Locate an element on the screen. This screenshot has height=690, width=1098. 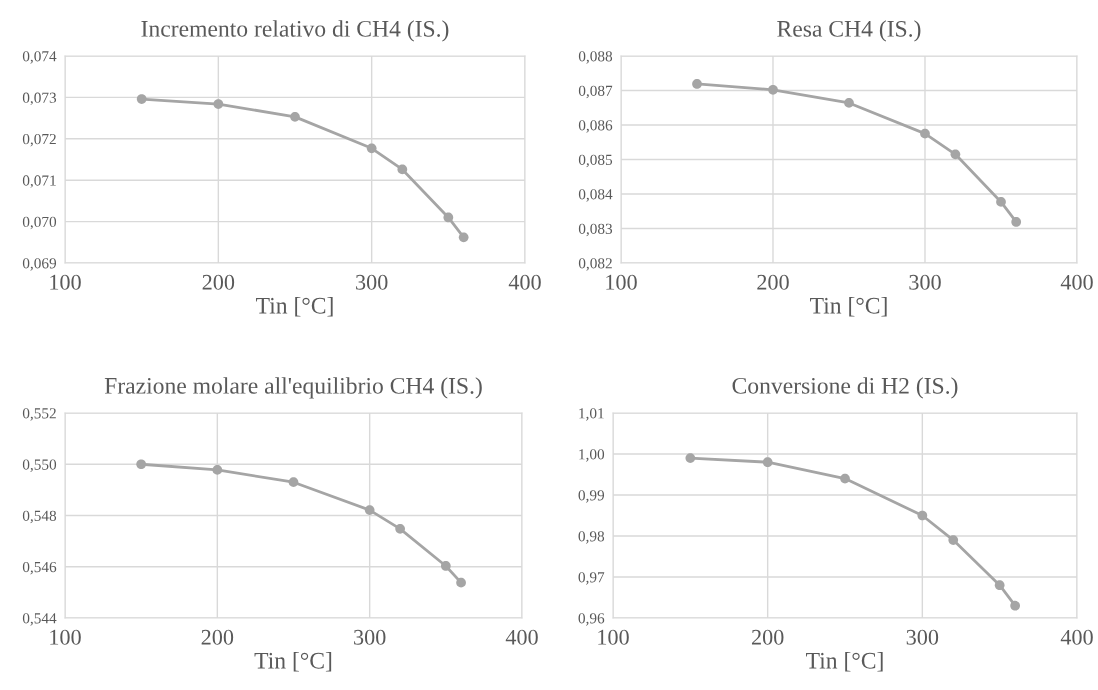
y-tick-label: 0,088 is located at coordinates (595, 57).